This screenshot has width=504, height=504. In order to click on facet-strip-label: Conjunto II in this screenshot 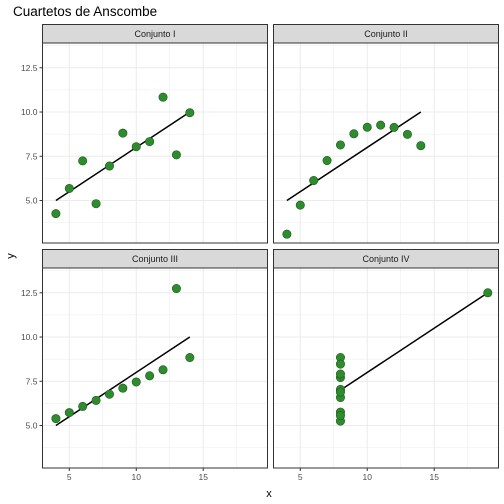, I will do `click(386, 34)`.